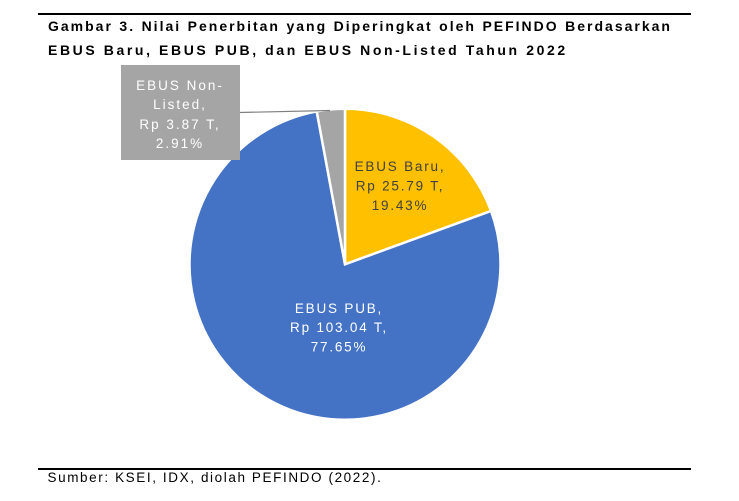 This screenshot has height=501, width=739. Describe the element at coordinates (339, 308) in the screenshot. I see `svg-text: EBUS PUB,` at that location.